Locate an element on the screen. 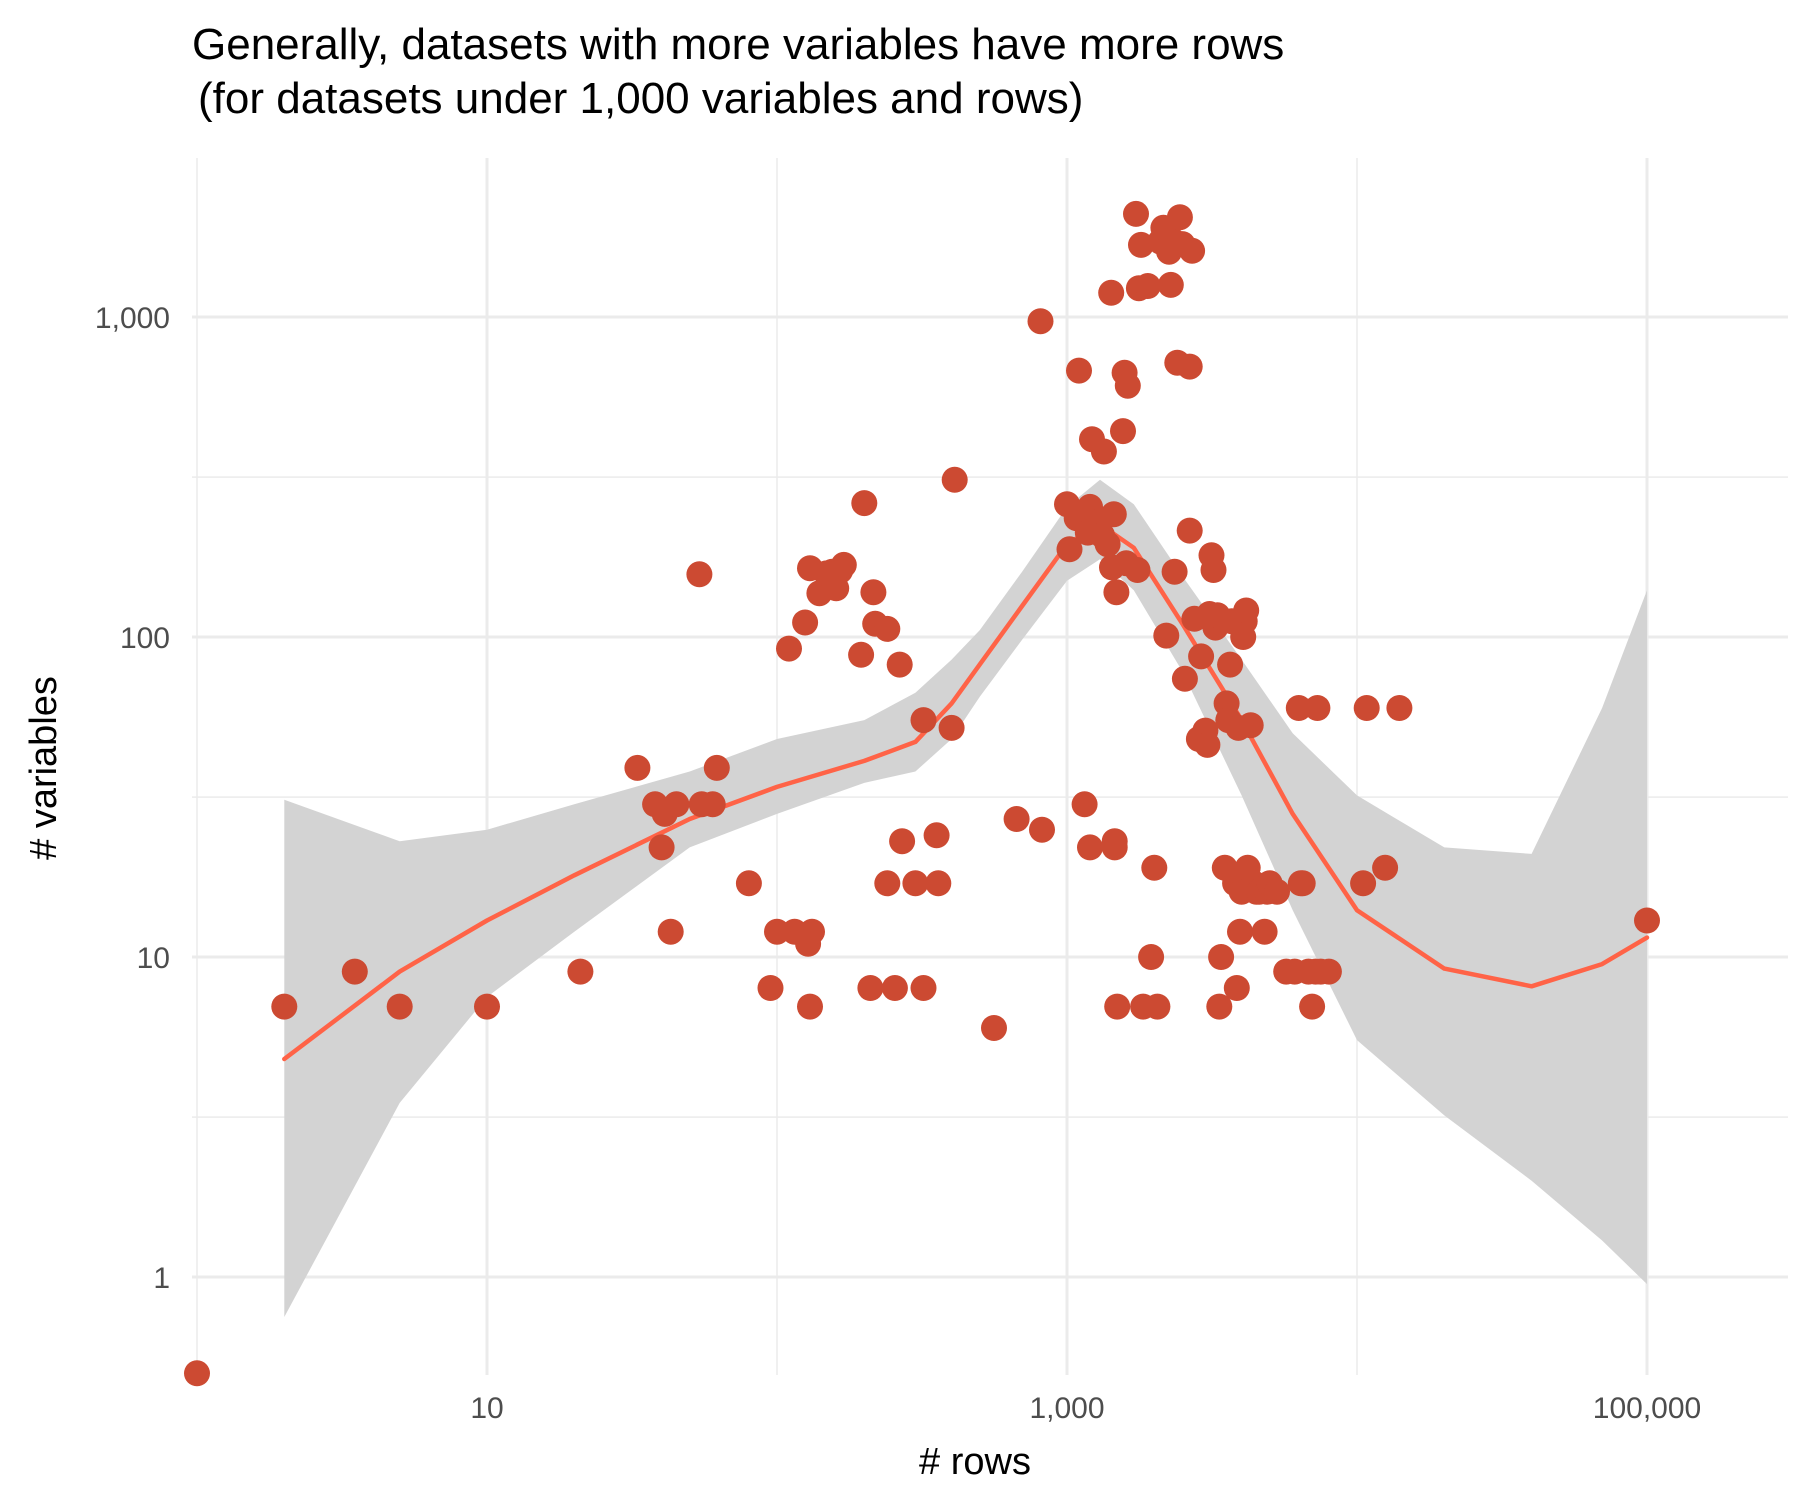 The width and height of the screenshot is (1800, 1500). y-tick-label-2: 100 is located at coordinates (145, 638).